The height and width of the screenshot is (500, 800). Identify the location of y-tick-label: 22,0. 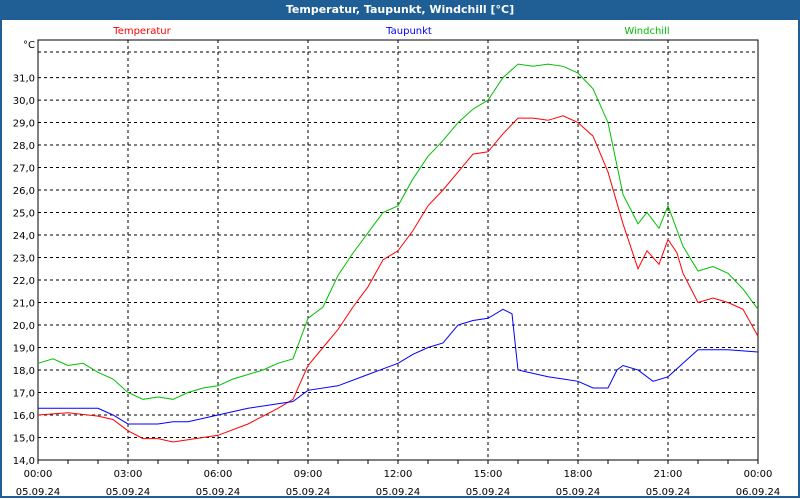
(24, 281).